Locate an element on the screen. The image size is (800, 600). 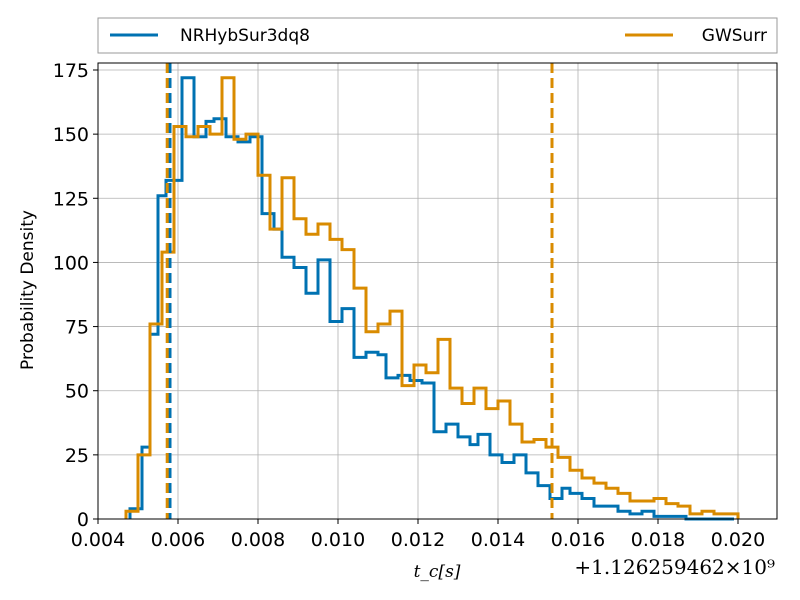
y-axis-ticks: 0 25 50 75 100 125 150 175 is located at coordinates (75, 295).